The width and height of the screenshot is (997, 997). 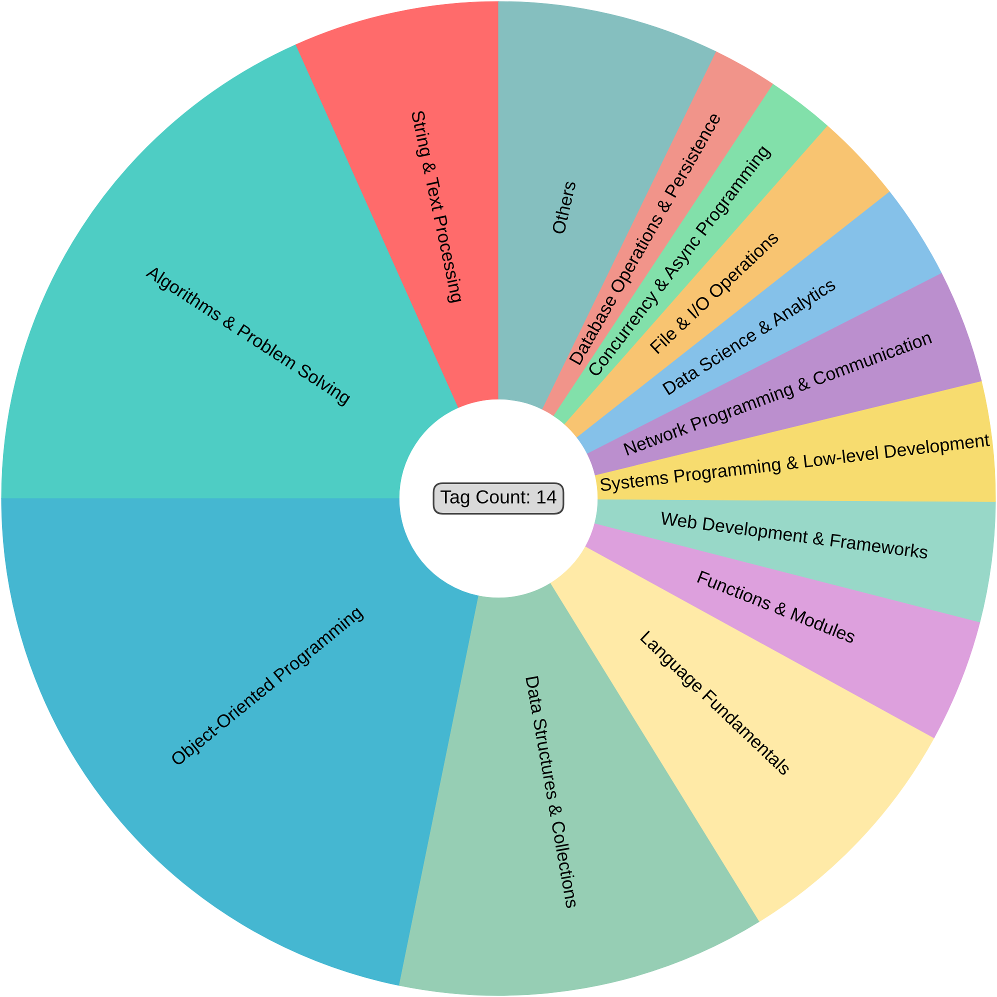 What do you see at coordinates (553, 792) in the screenshot?
I see `slice-label: Data Structures & Collections` at bounding box center [553, 792].